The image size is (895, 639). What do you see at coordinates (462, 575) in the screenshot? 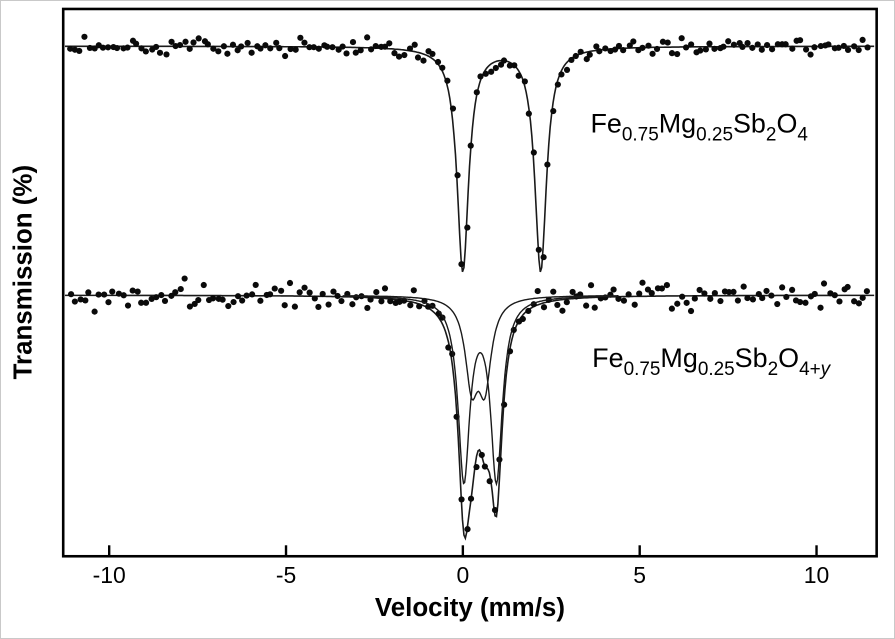
I see `x-tick-label: 0` at bounding box center [462, 575].